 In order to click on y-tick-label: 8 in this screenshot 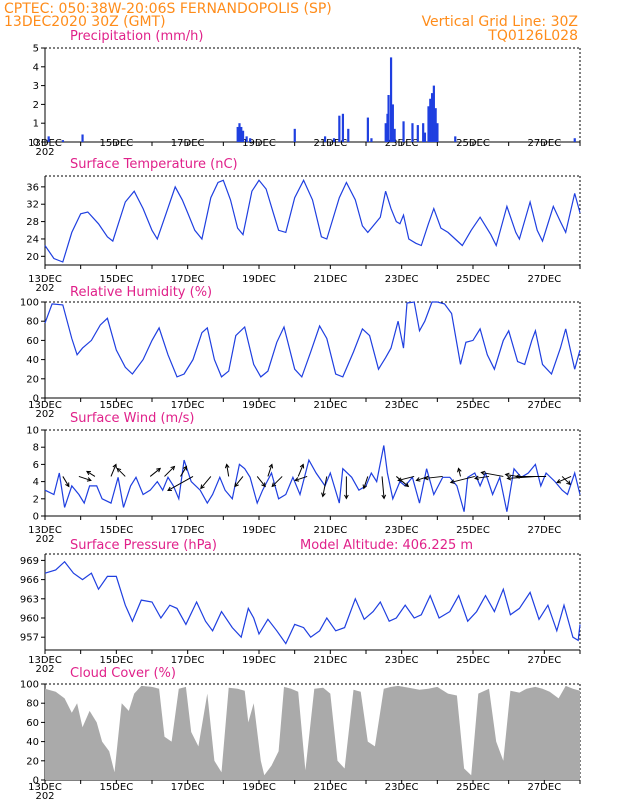, I will do `click(36, 448)`.